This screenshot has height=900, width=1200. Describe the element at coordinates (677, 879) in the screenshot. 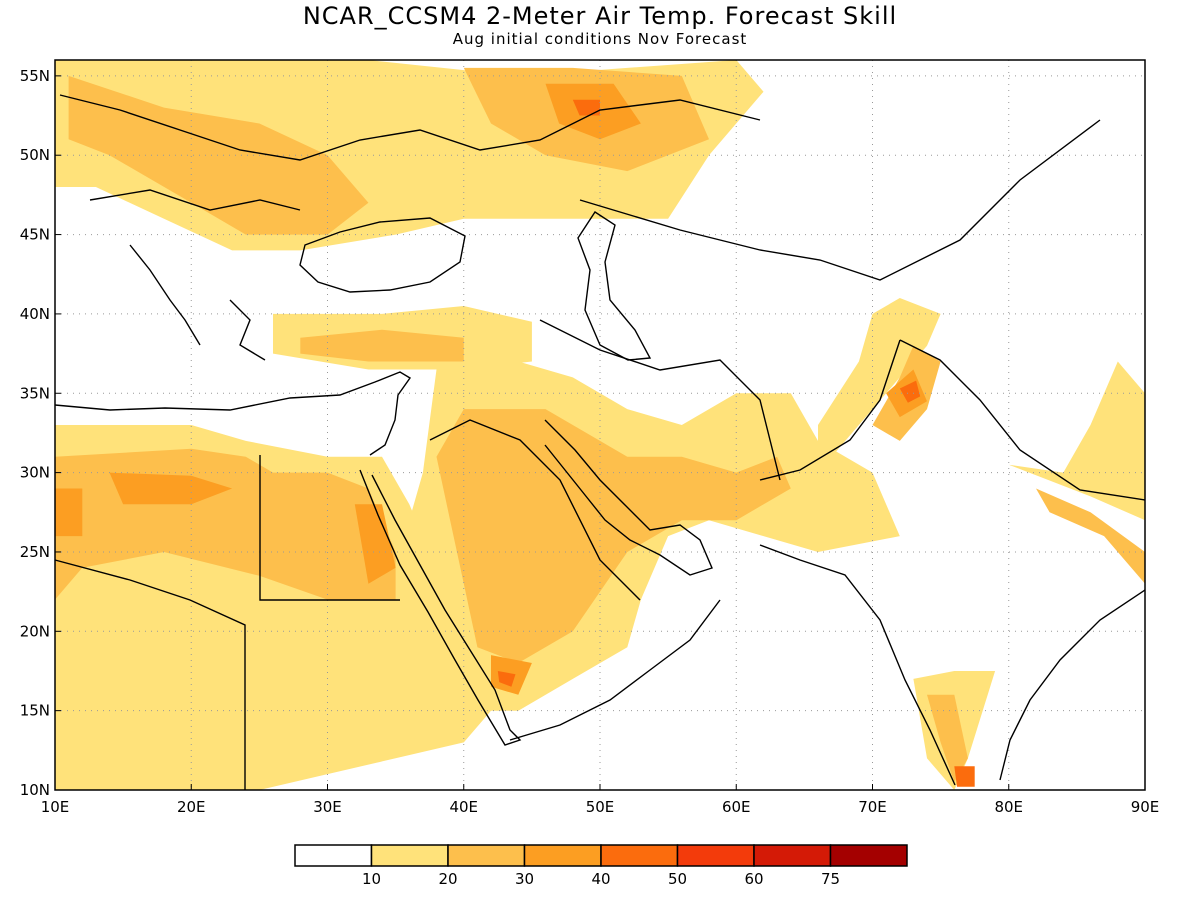

I see `colorbar-label: 50` at that location.